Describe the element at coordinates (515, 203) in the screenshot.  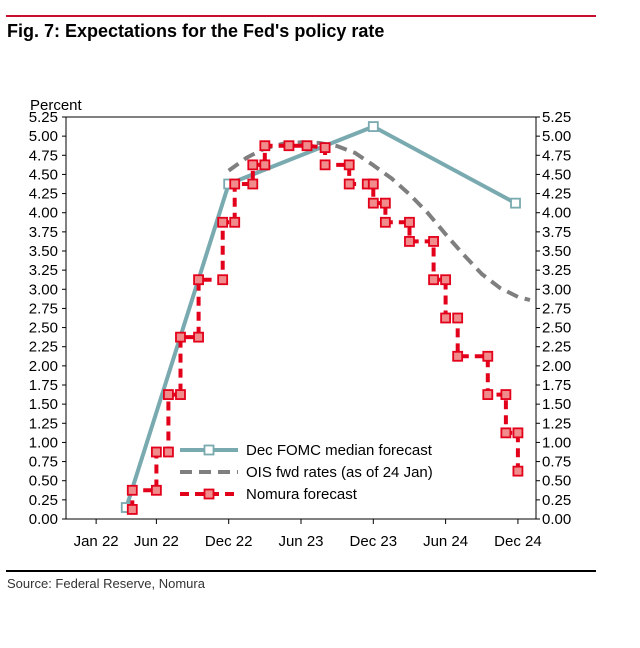
I see `data-point-fomc` at that location.